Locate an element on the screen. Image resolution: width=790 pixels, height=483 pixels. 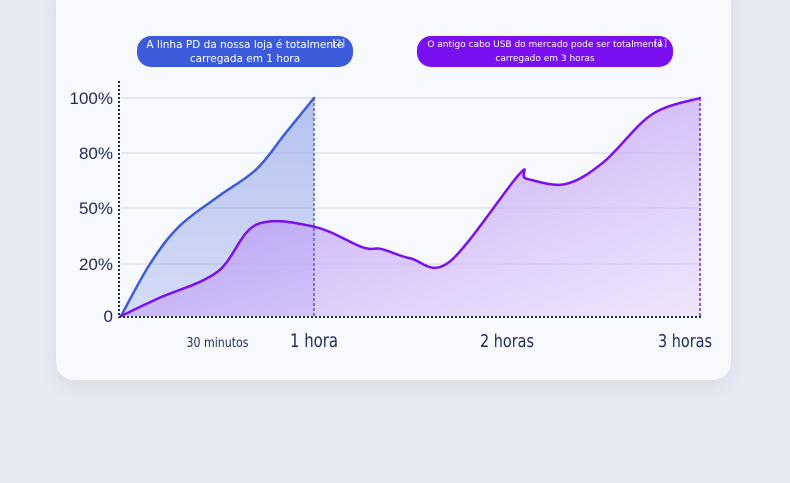
x-tick-label: 30 minutos is located at coordinates (218, 343).